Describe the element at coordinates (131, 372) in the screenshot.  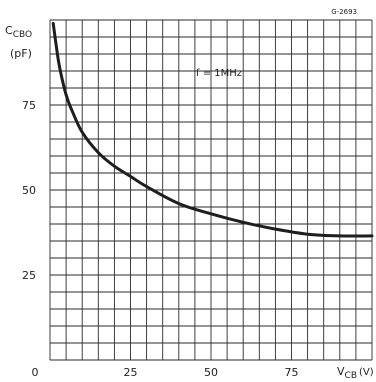
I see `x-tick-label: 25` at that location.